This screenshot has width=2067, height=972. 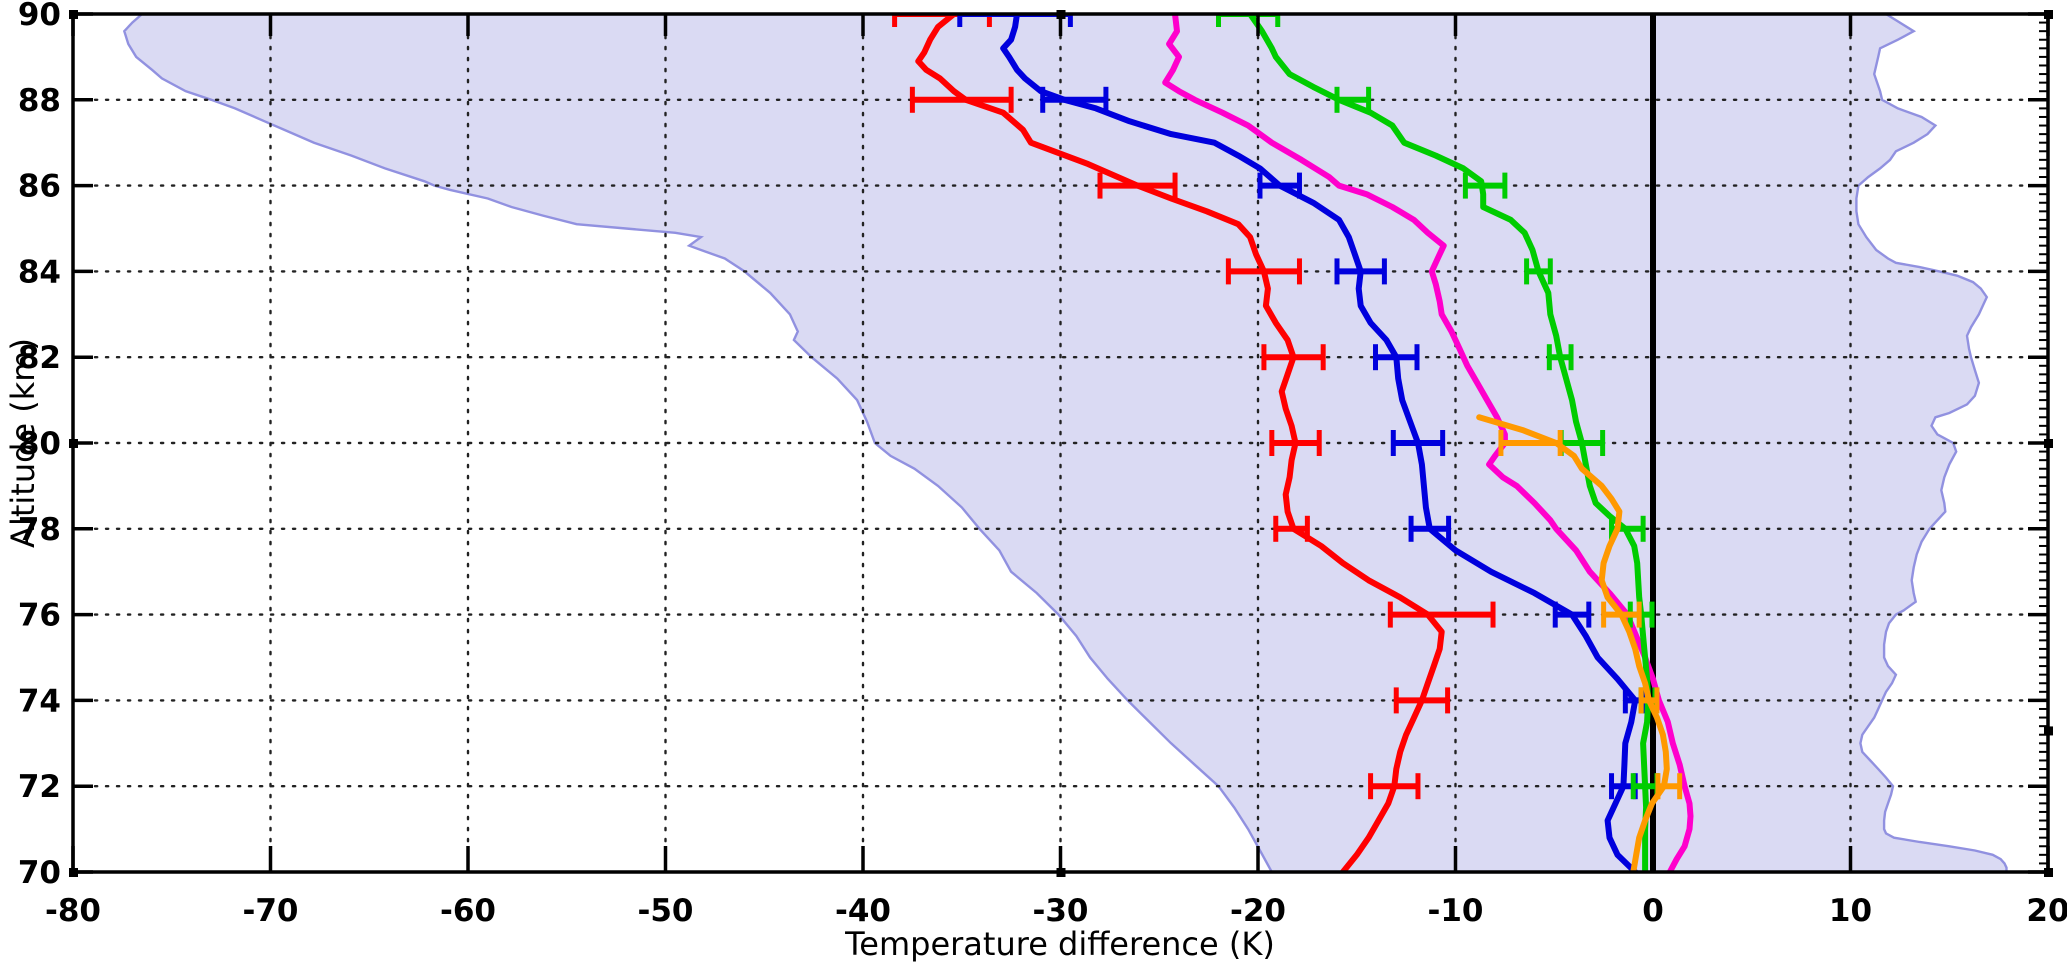 What do you see at coordinates (1060, 911) in the screenshot?
I see `x-tick-label: -30` at bounding box center [1060, 911].